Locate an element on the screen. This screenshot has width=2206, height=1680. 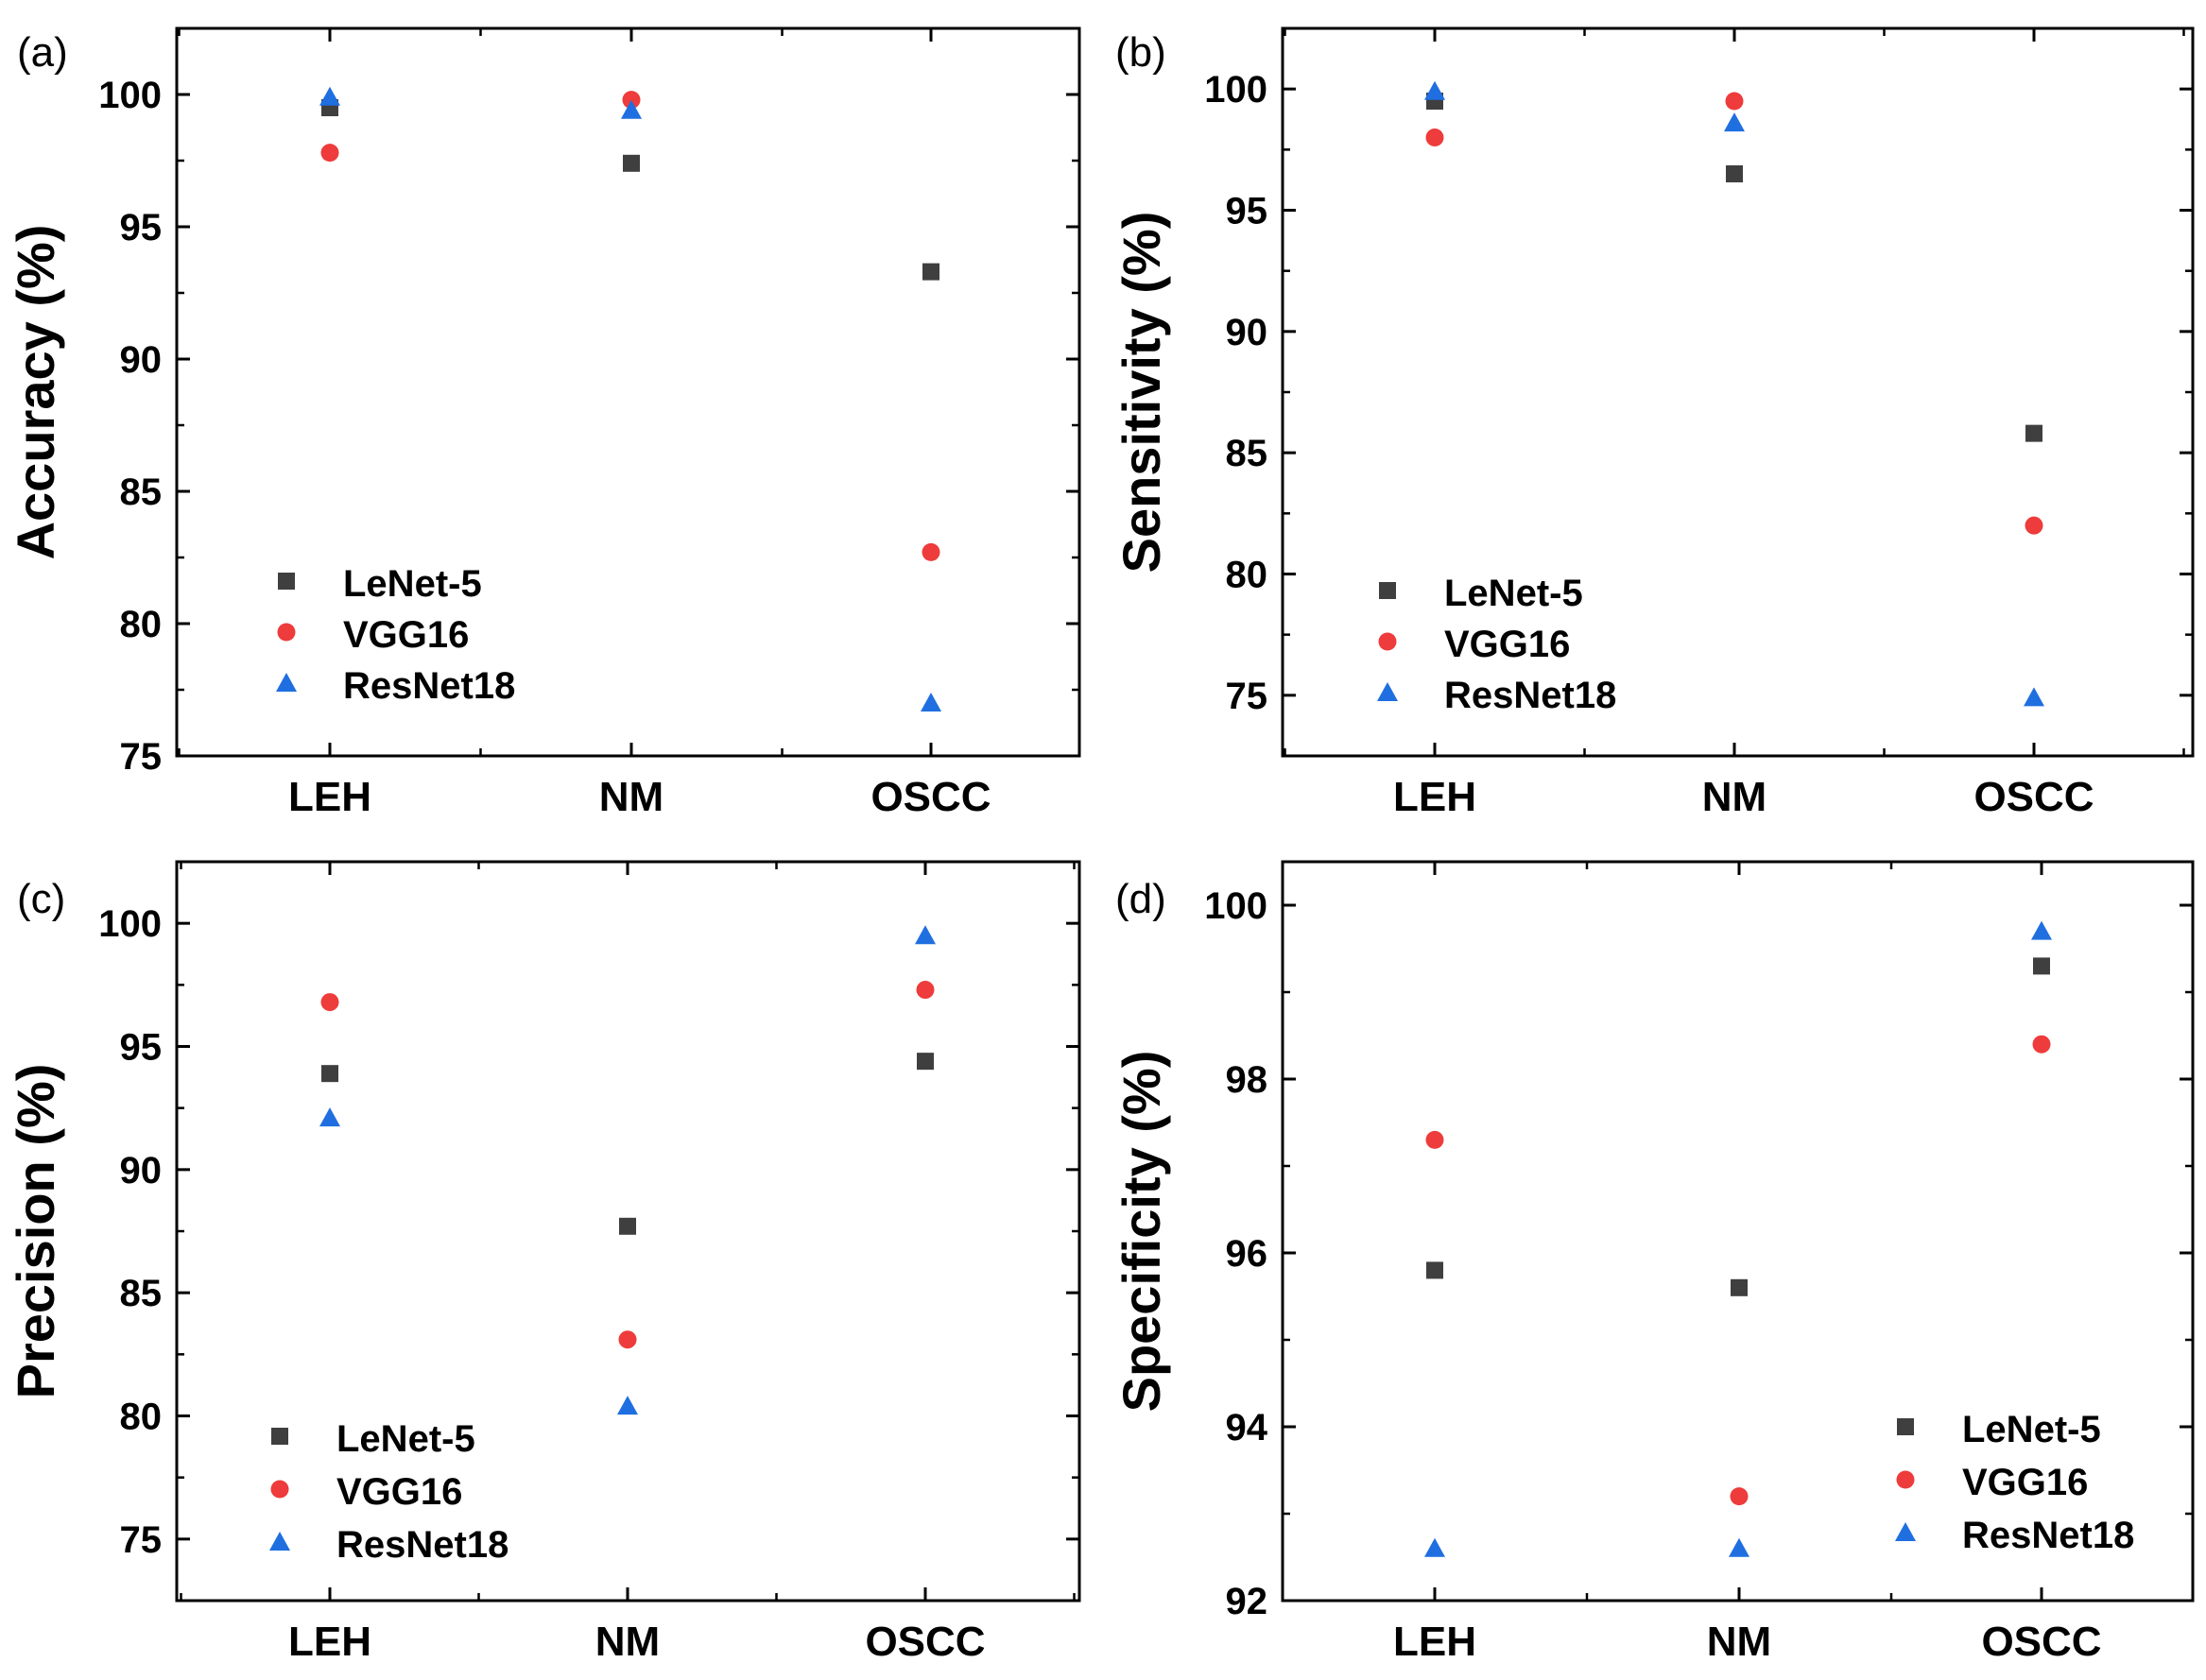
y-axis-label: Precision (%) is located at coordinates (35, 1231).